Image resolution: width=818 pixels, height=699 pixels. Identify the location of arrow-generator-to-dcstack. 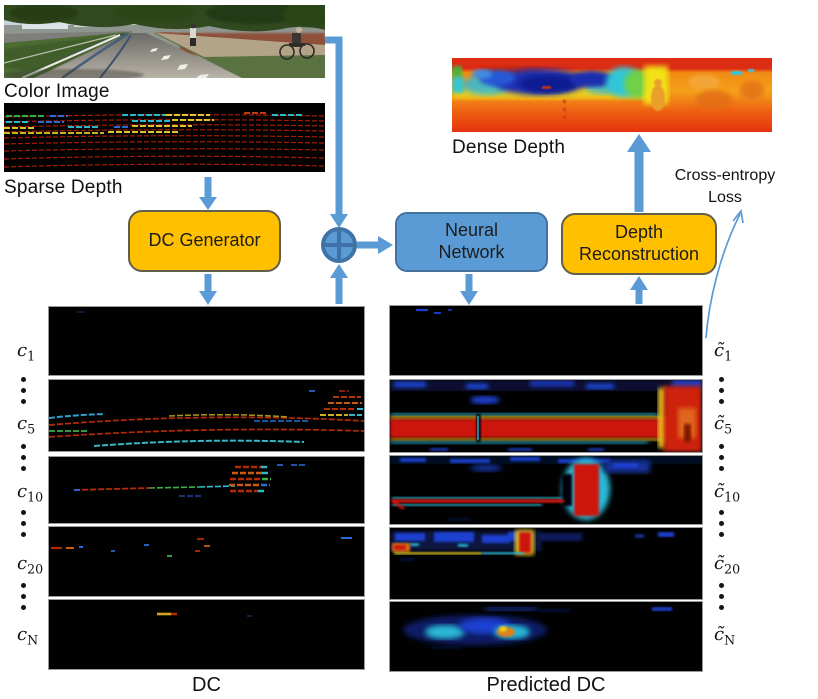
(208, 289).